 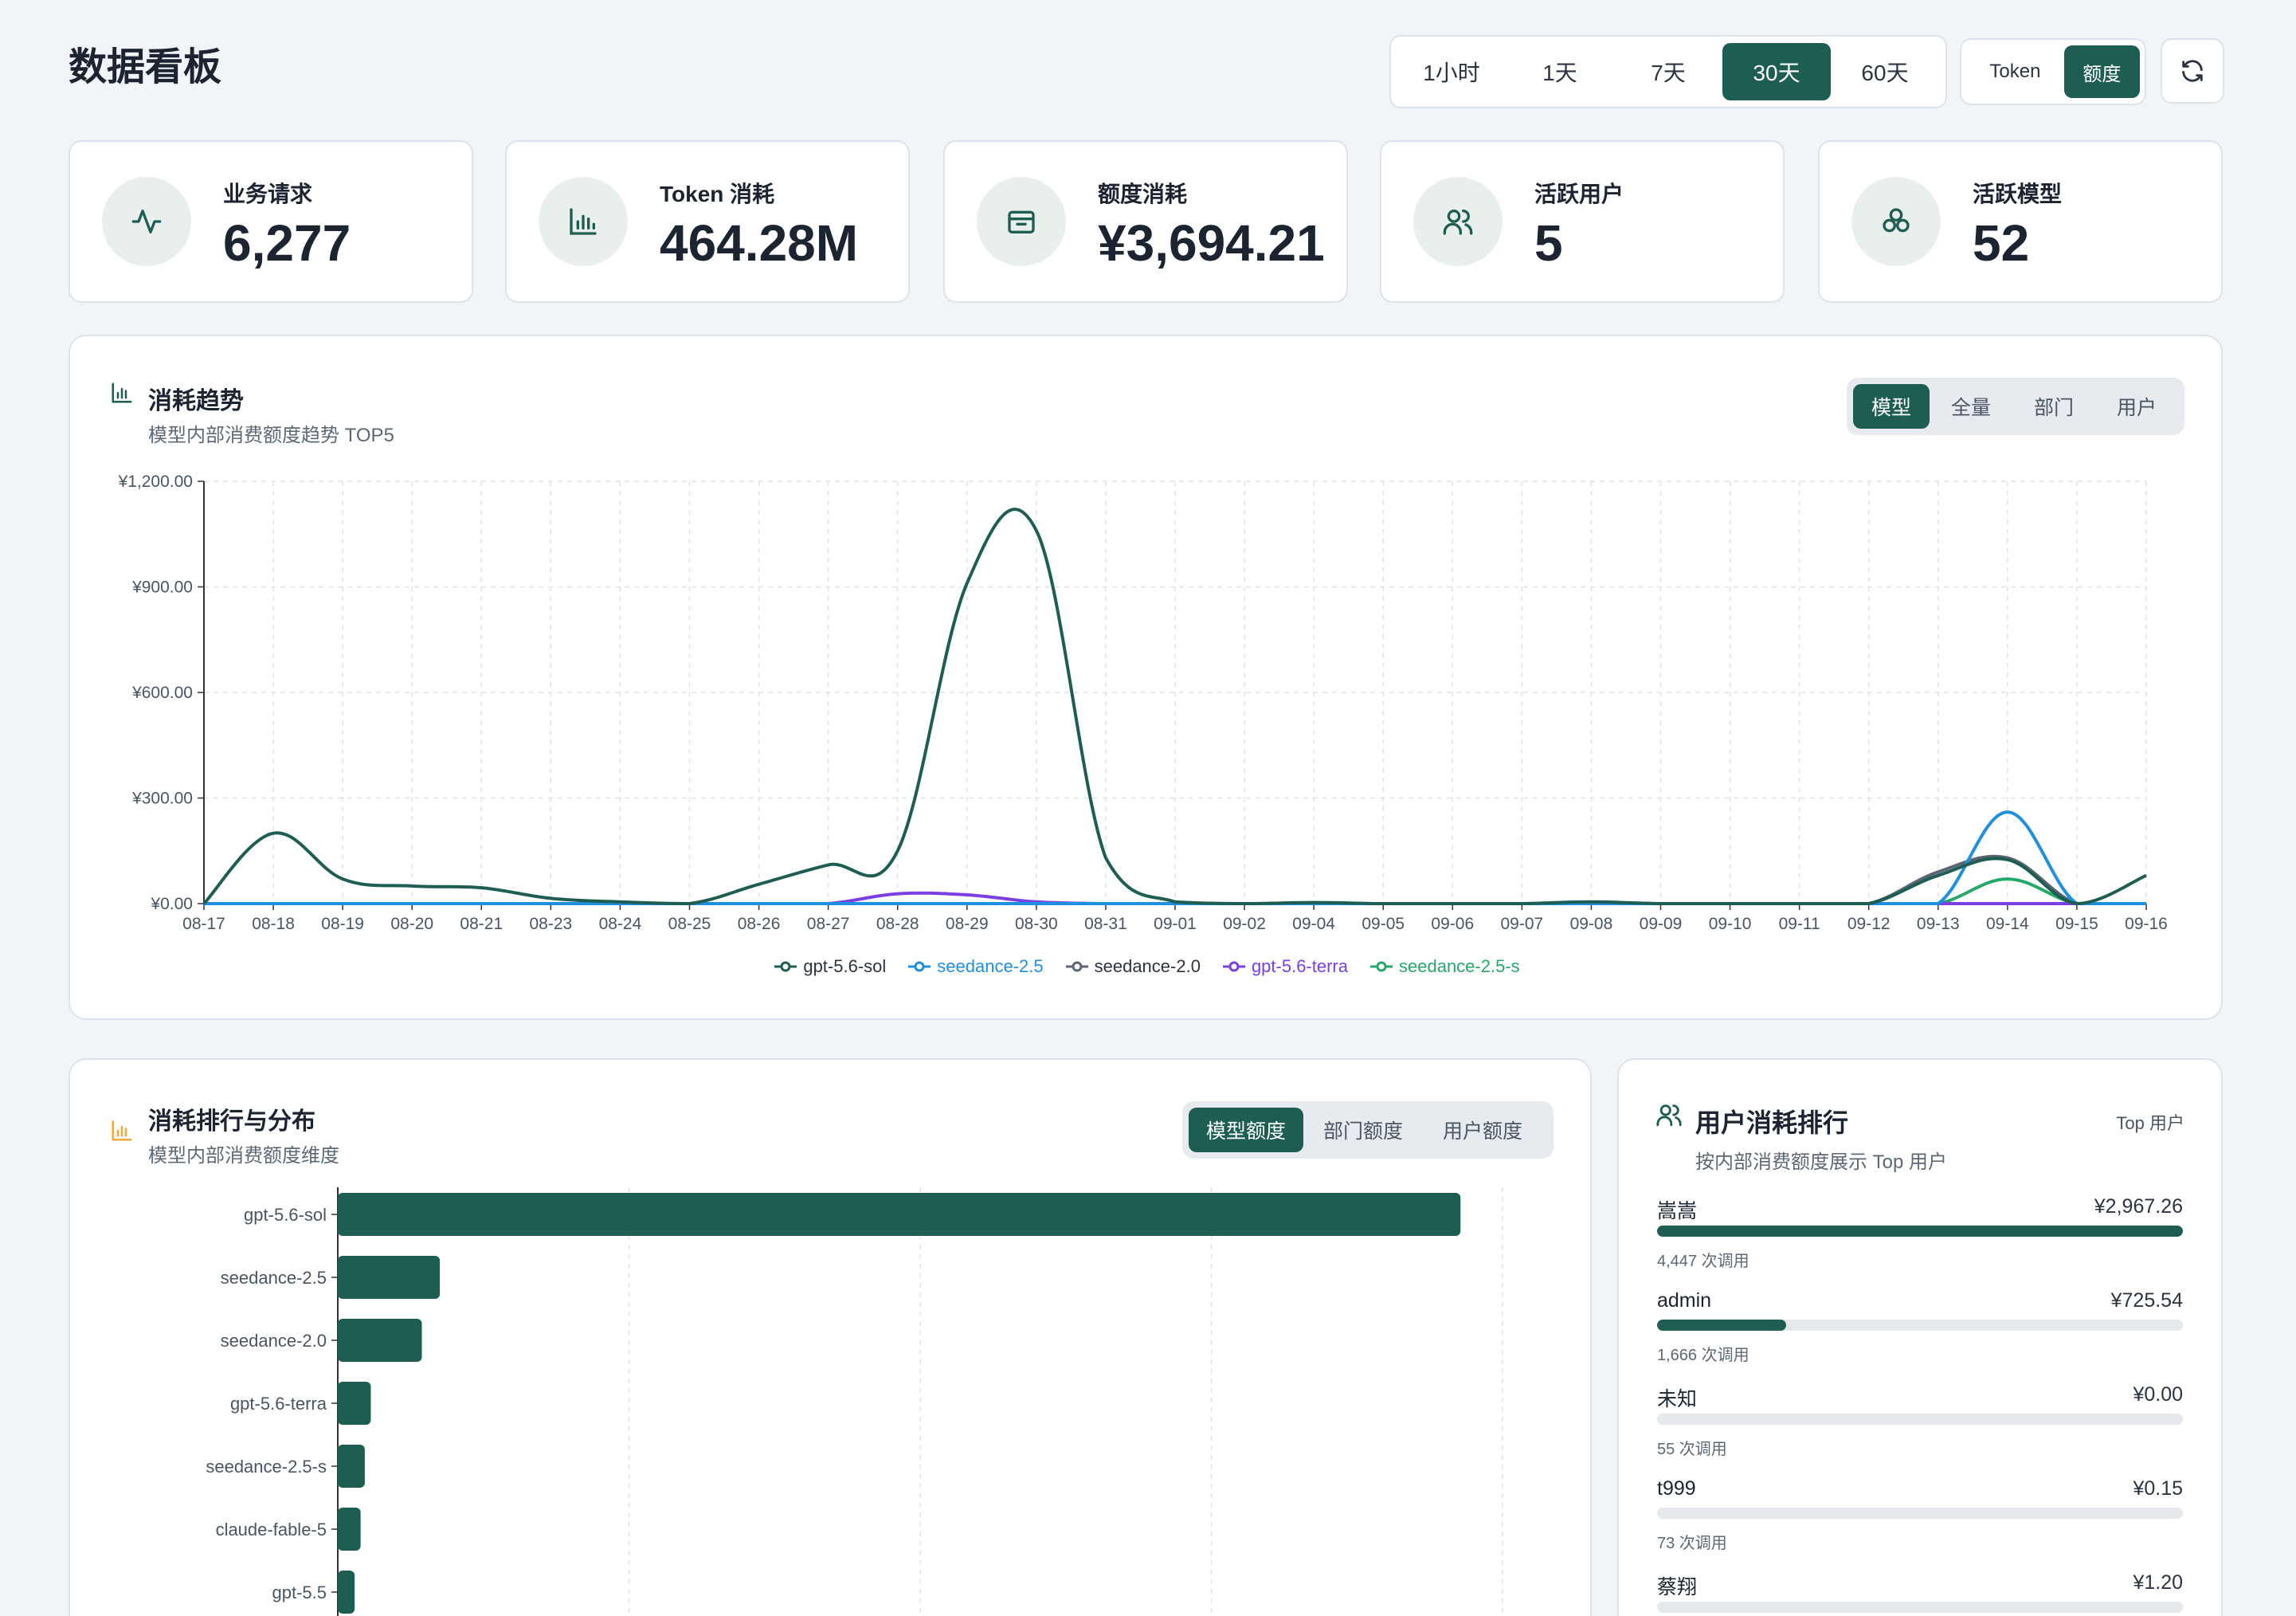 What do you see at coordinates (2193, 71) in the screenshot?
I see `refresh-button` at bounding box center [2193, 71].